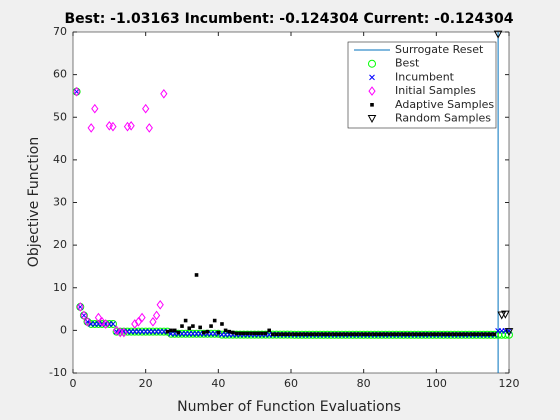 The width and height of the screenshot is (560, 420). I want to click on x-tick-label: 80, so click(364, 383).